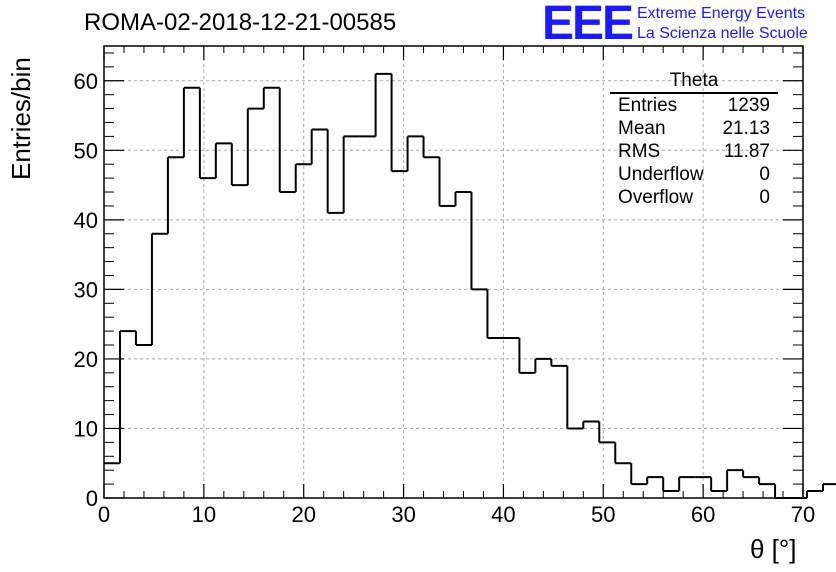 The width and height of the screenshot is (836, 572). Describe the element at coordinates (721, 13) in the screenshot. I see `logo-caption-line1: Extreme Energy Events` at that location.